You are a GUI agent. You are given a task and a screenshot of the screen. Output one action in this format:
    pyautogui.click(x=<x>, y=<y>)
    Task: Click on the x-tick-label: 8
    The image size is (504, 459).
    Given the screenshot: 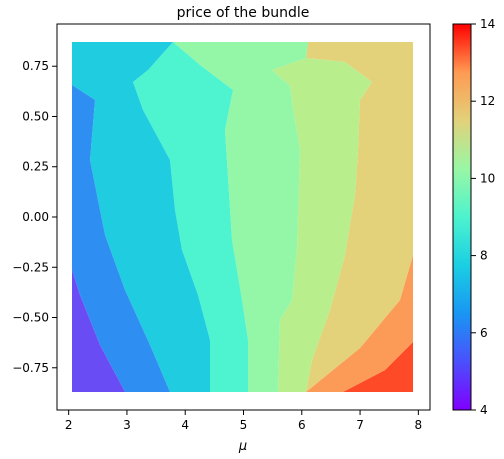 What is the action you would take?
    pyautogui.click(x=419, y=425)
    